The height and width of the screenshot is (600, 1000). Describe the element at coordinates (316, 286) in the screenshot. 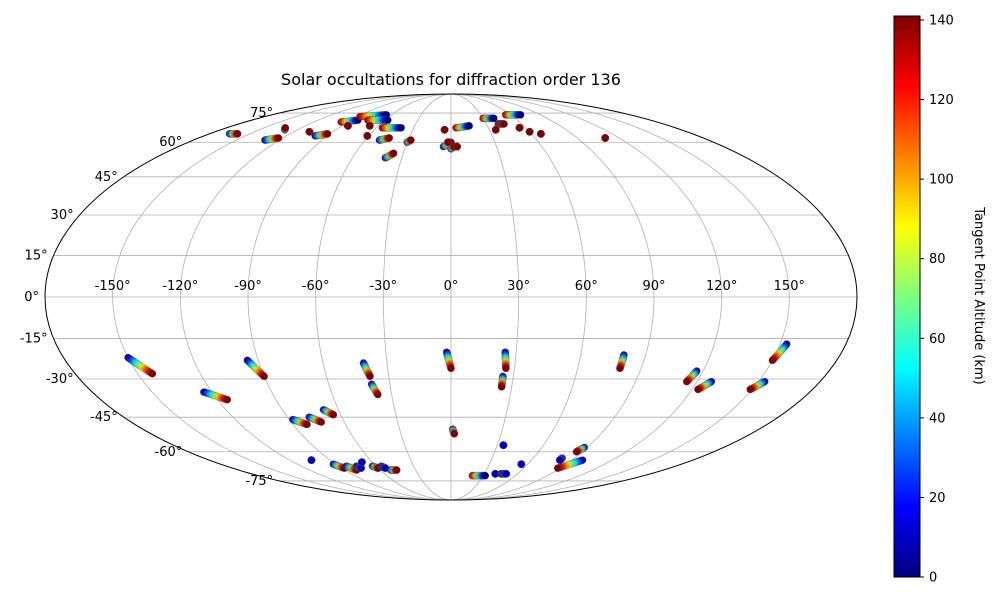

I see `longitude-label: -60°` at that location.